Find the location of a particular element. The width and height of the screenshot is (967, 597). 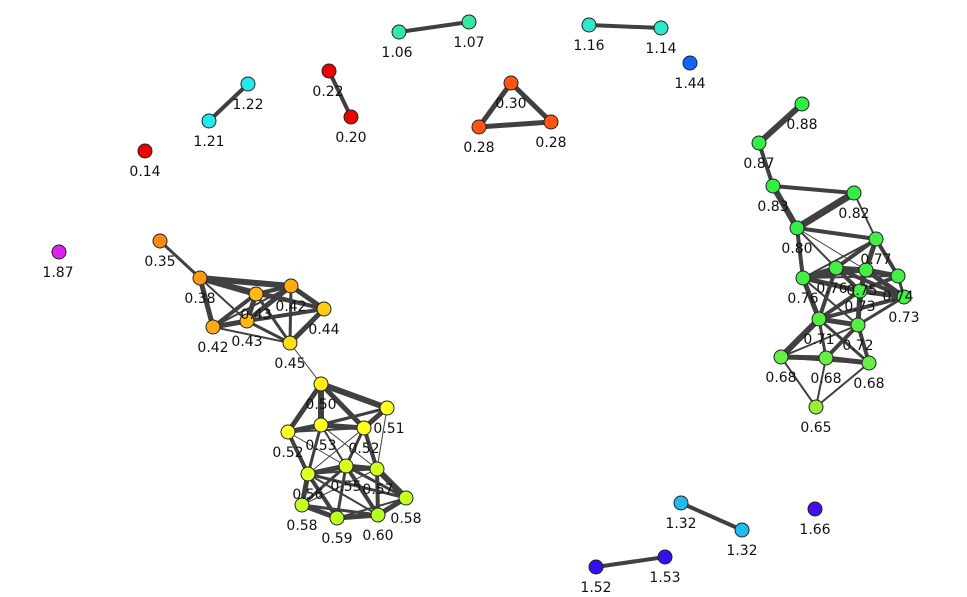

node-label-n43: 0.75 is located at coordinates (861, 291).